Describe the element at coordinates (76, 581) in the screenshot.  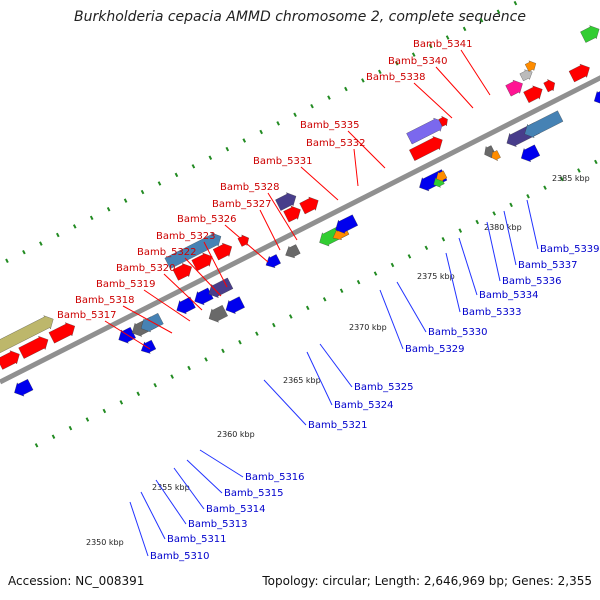
I see `accession-text: Accession: NC_008391` at that location.